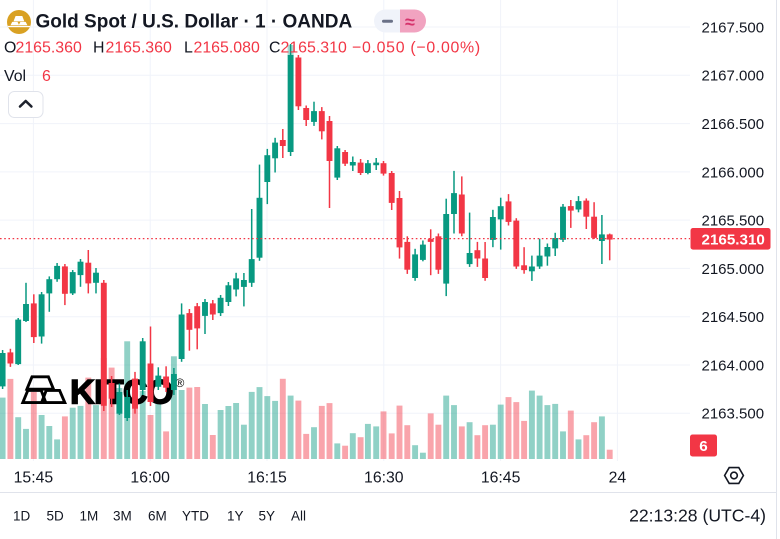 This screenshot has height=539, width=780. Describe the element at coordinates (98, 47) in the screenshot. I see `svg-text: H` at that location.